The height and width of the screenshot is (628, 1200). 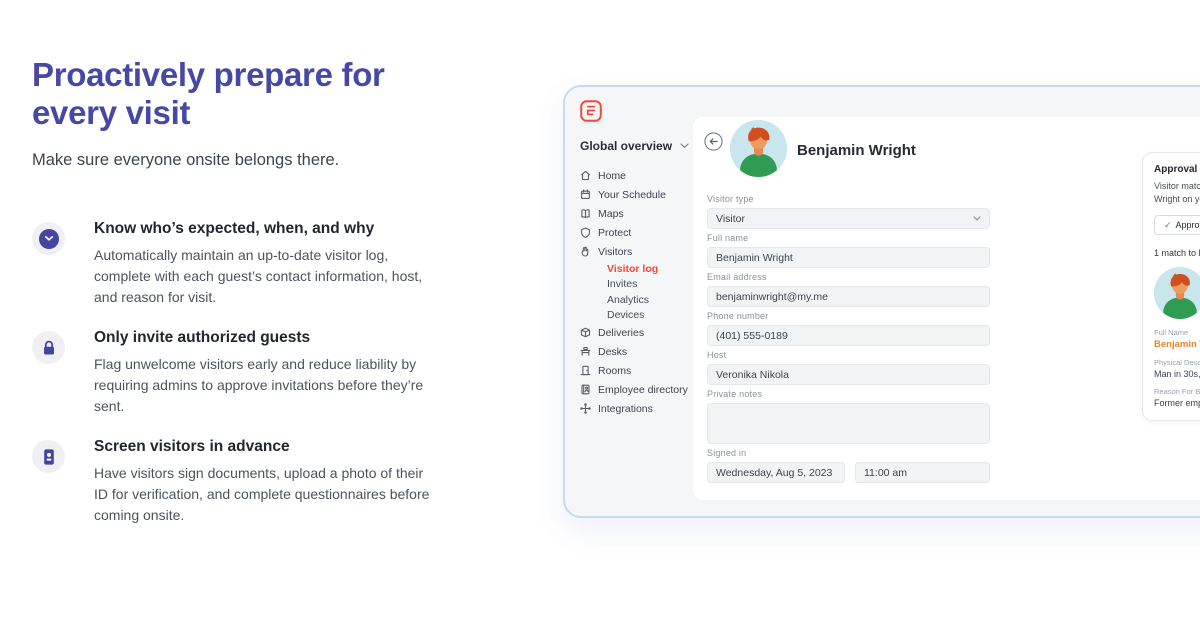 I want to click on door-icon, so click(x=585, y=370).